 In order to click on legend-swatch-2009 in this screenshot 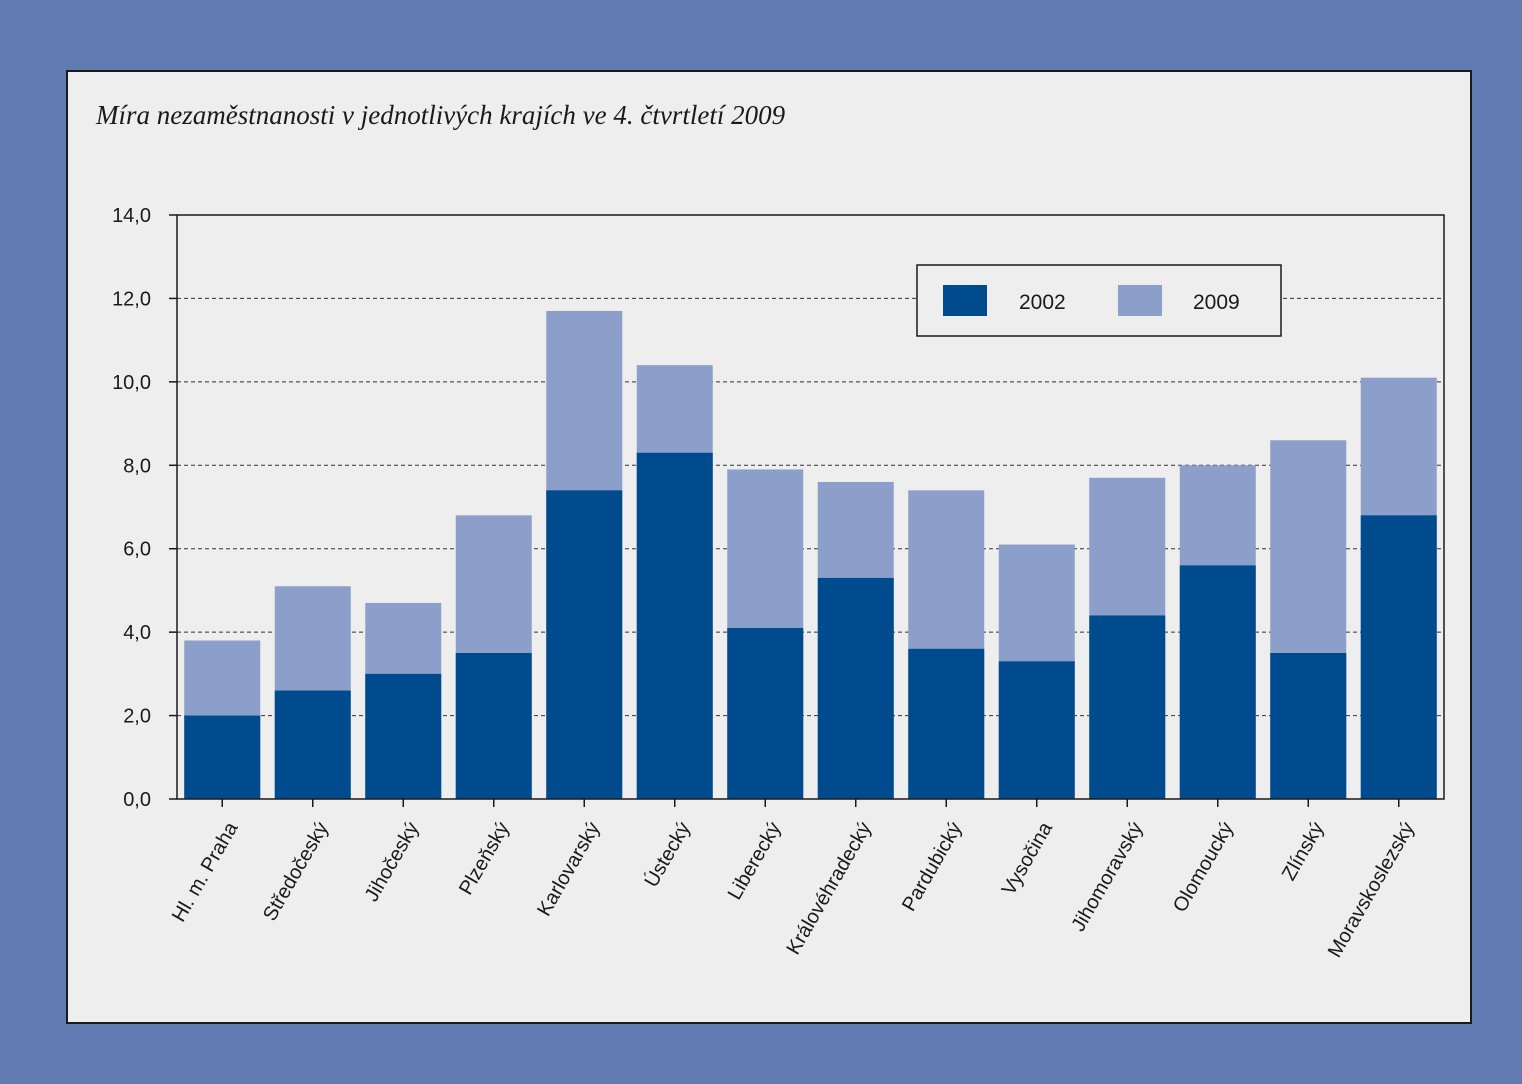, I will do `click(1140, 300)`.